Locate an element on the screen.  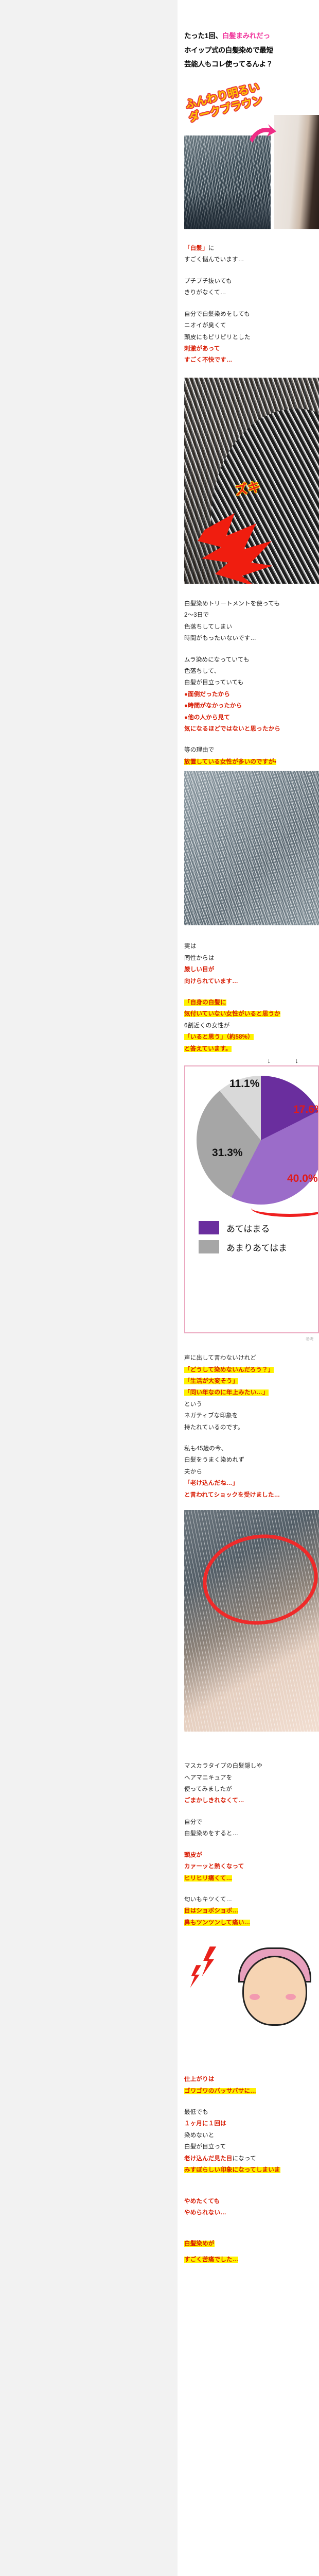
s2-line-3: 色落ちしてしまい is located at coordinates (208, 626).